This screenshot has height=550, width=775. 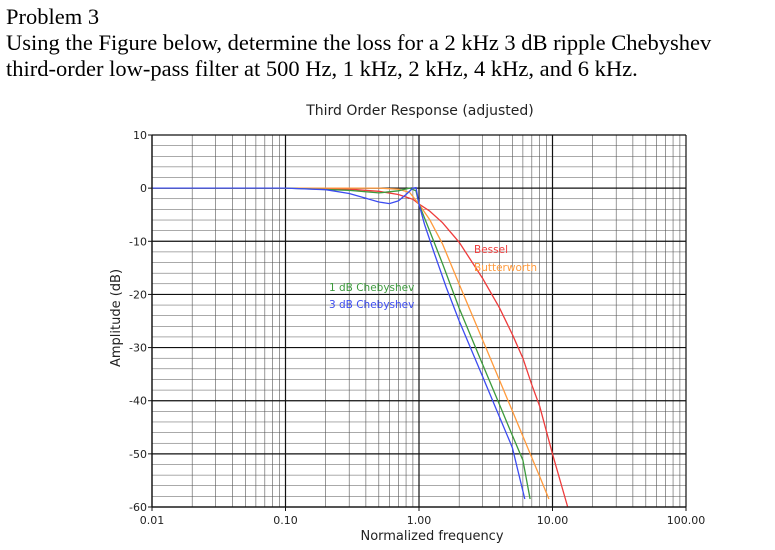 I want to click on problem-heading: Problem 3, so click(x=53, y=16).